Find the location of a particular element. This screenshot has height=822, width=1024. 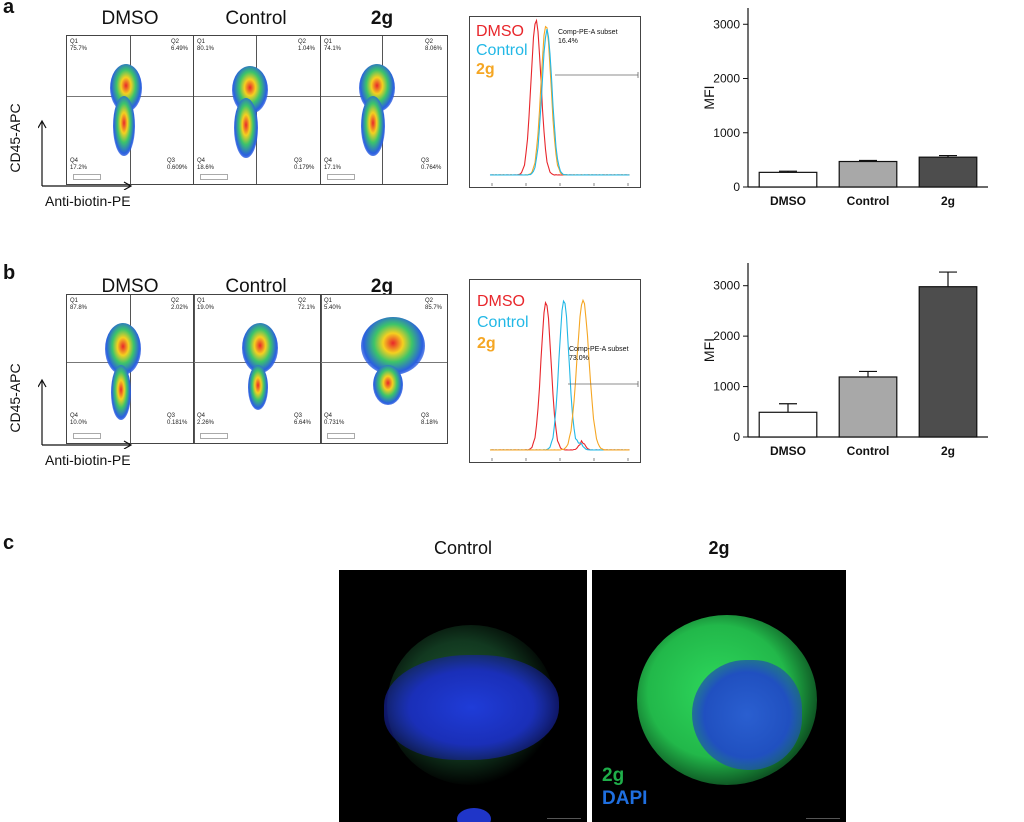

histogram-a is located at coordinates (555, 102).